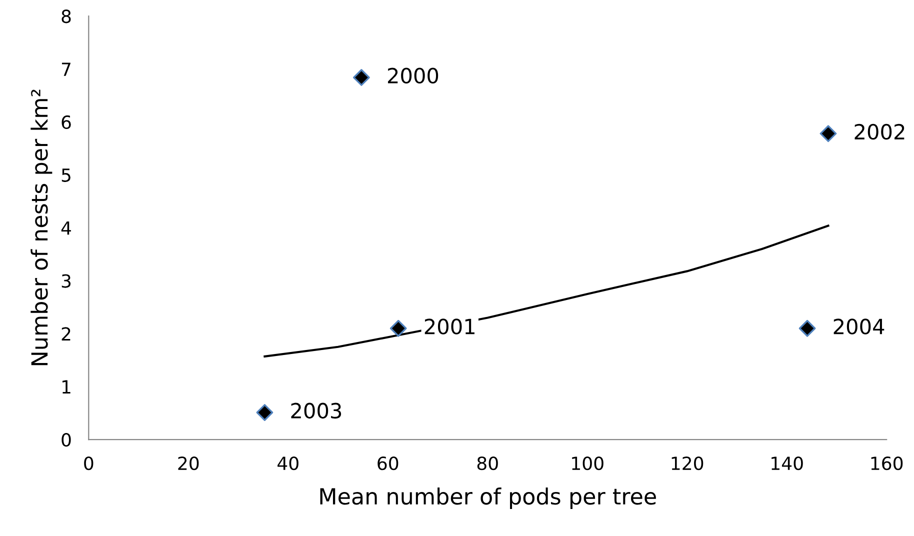  I want to click on y-tick-label: 6, so click(66, 122).